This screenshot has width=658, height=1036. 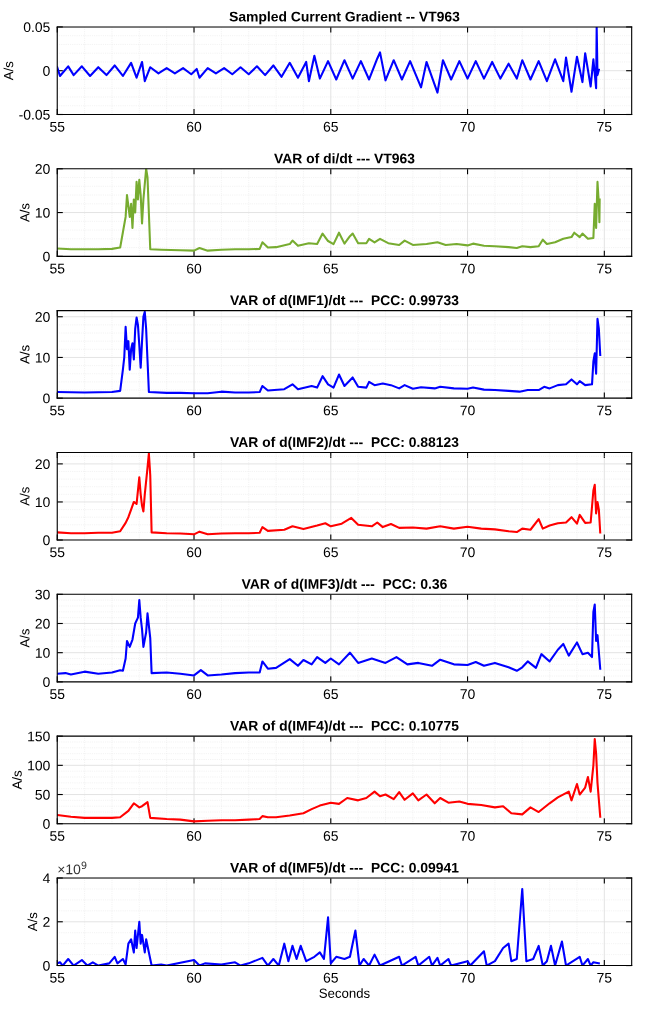 What do you see at coordinates (344, 585) in the screenshot?
I see `chart-title: VAR of d(IMF3)/dt --- PCC: 0.36` at bounding box center [344, 585].